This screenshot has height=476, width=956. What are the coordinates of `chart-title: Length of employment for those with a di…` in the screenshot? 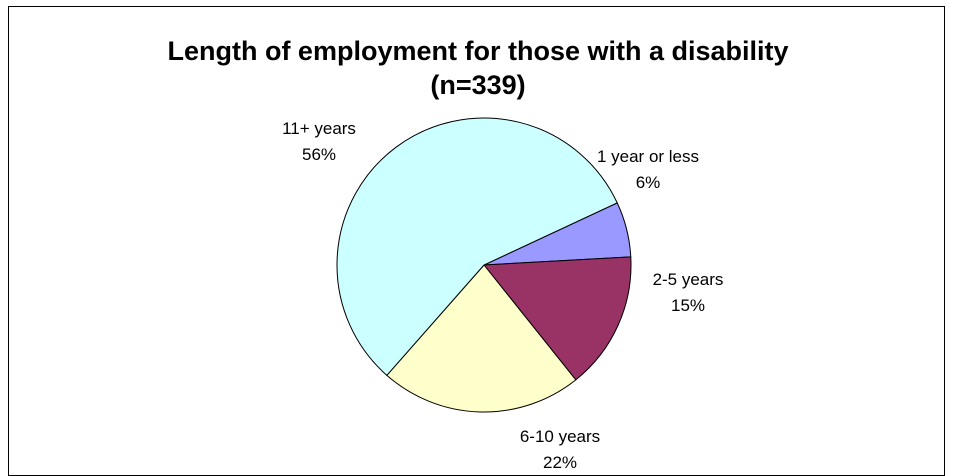 It's located at (478, 68).